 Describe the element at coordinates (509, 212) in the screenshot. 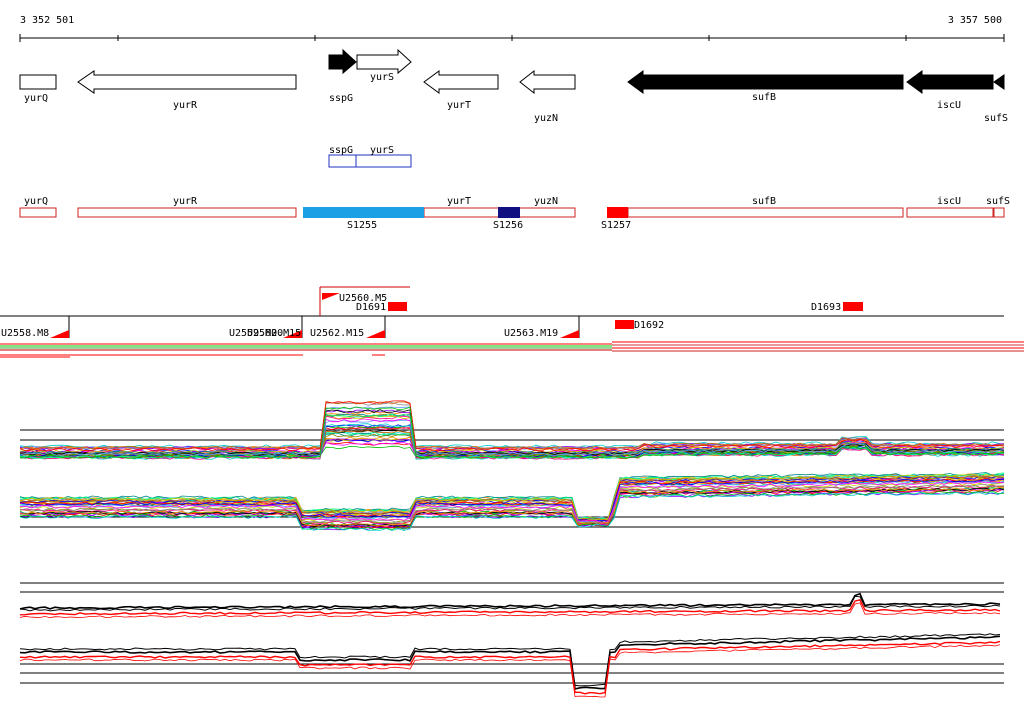

I see `segment-S1256` at that location.